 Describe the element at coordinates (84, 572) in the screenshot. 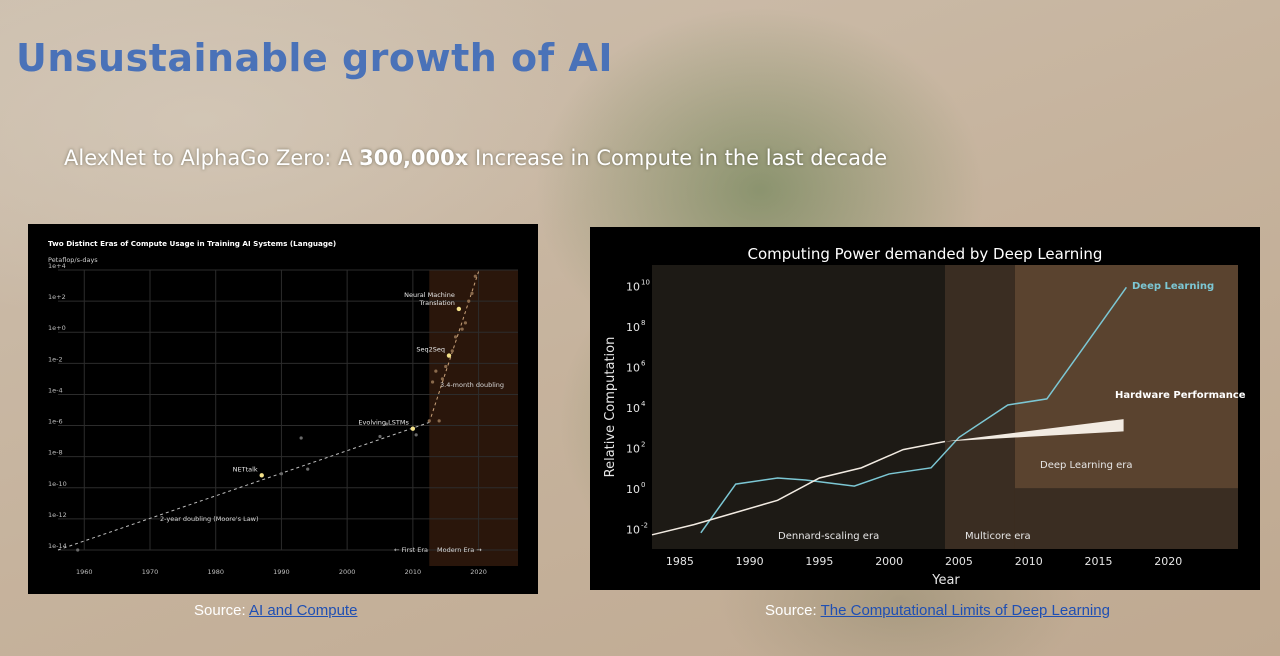

I see `left-x-tick-label: 1960` at that location.